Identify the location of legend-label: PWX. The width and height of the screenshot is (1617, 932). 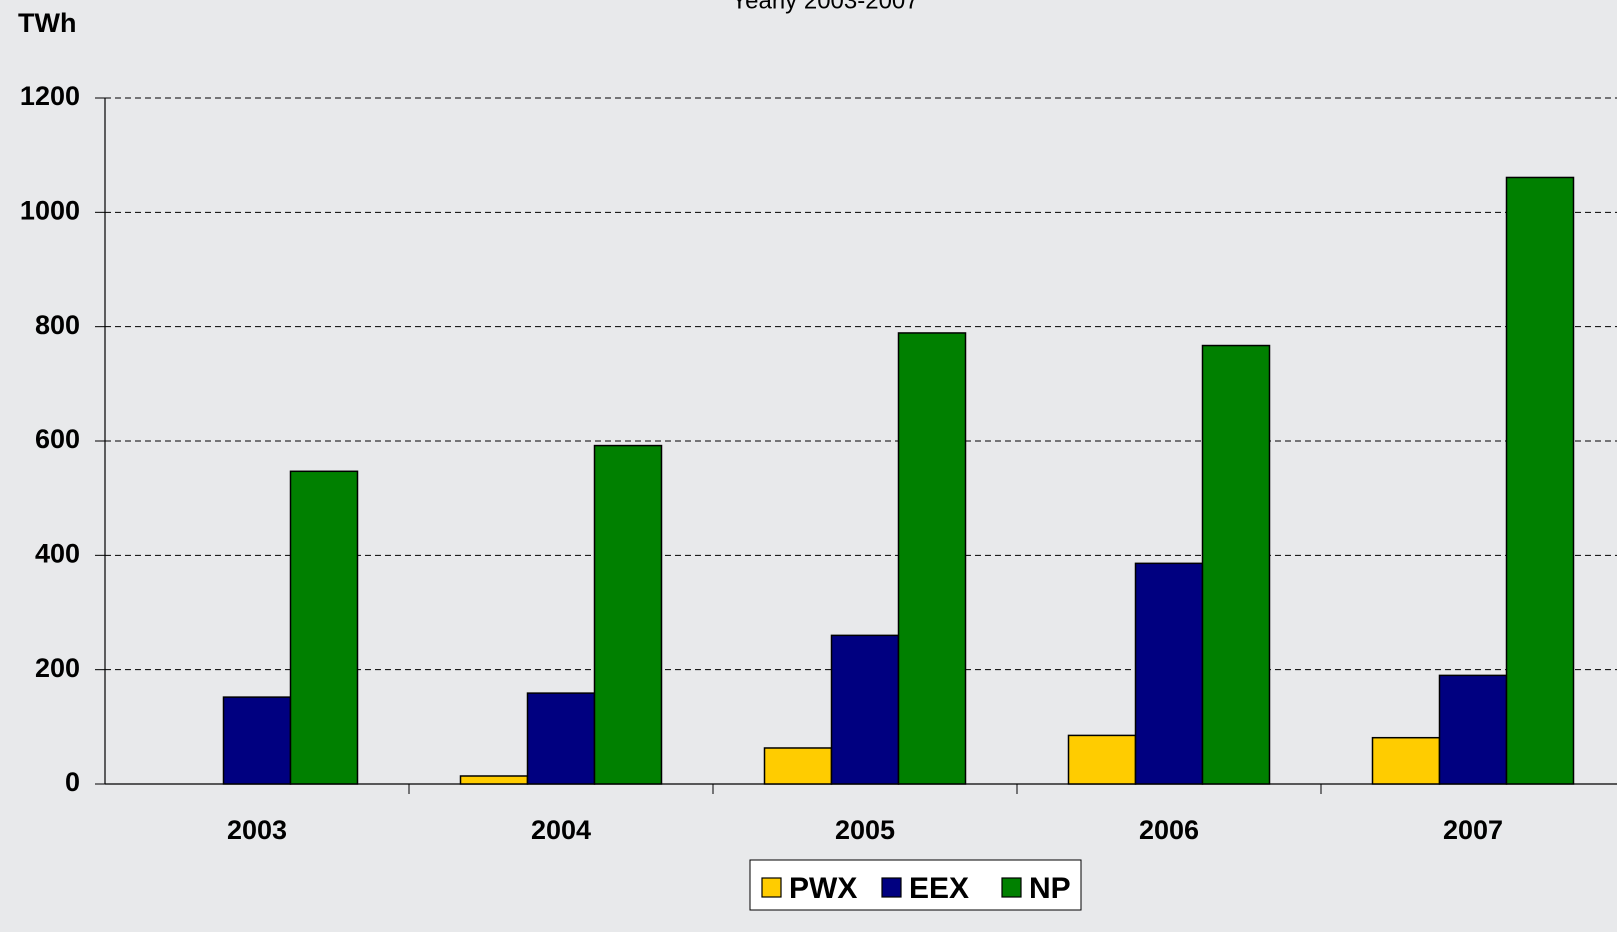
(823, 888).